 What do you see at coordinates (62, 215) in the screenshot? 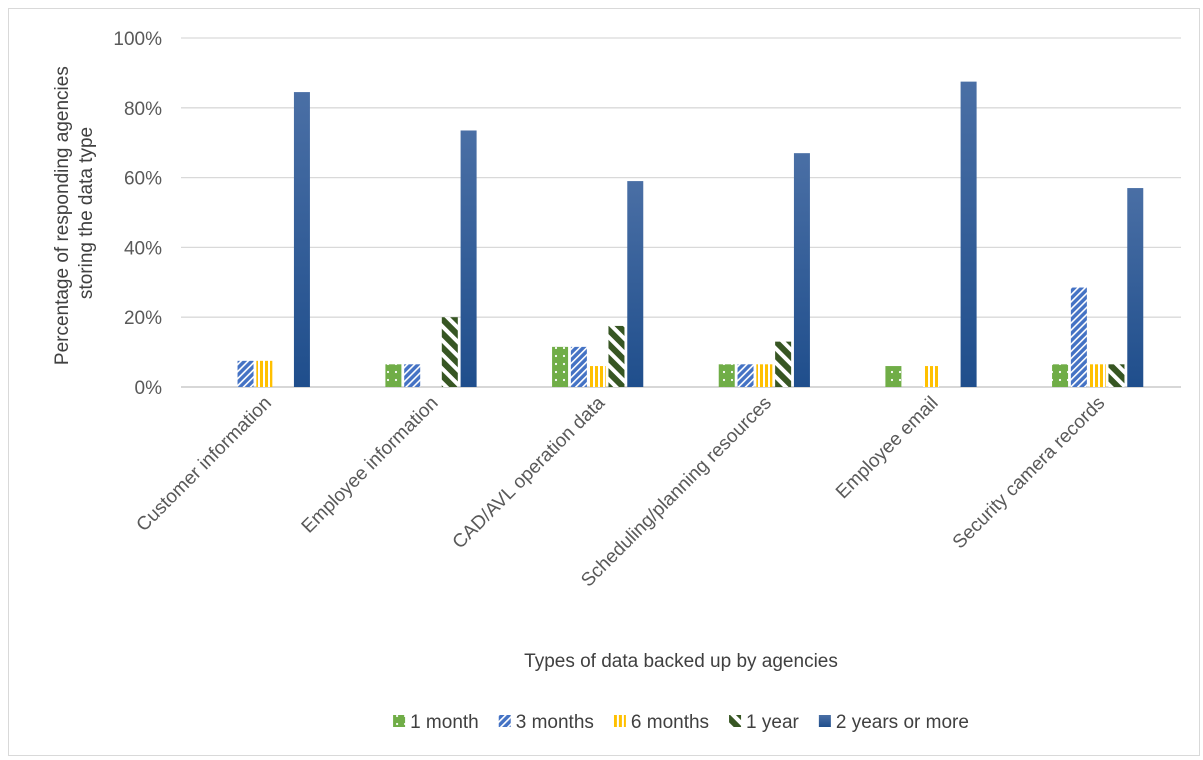
I see `y-axis-title-line-1: Percentage of responding agencies` at bounding box center [62, 215].